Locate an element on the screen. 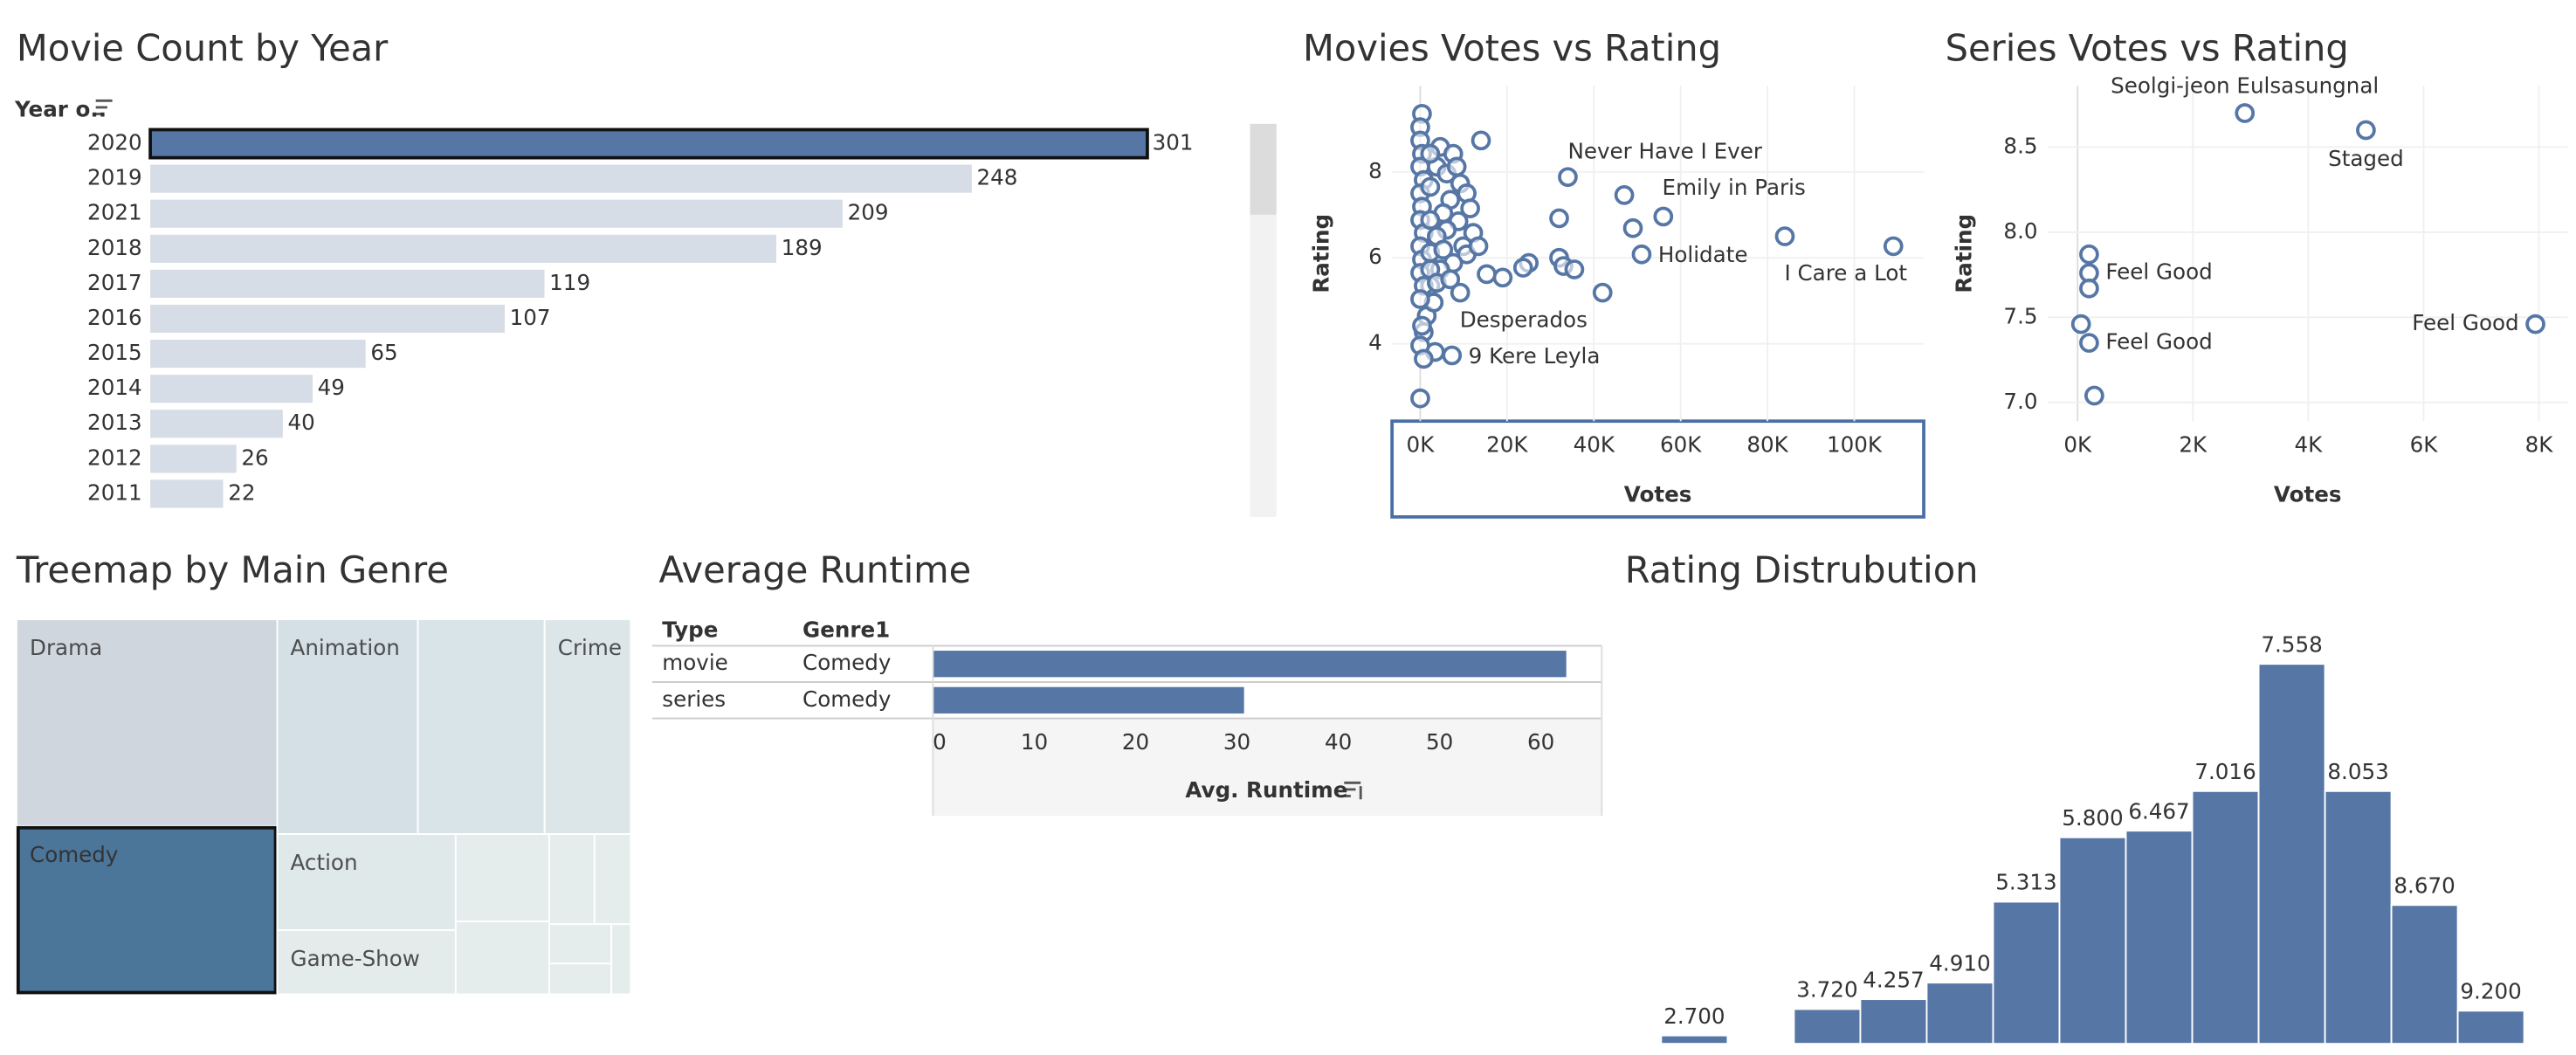 This screenshot has height=1055, width=2576. bar-label: 2.700 is located at coordinates (1694, 1016).